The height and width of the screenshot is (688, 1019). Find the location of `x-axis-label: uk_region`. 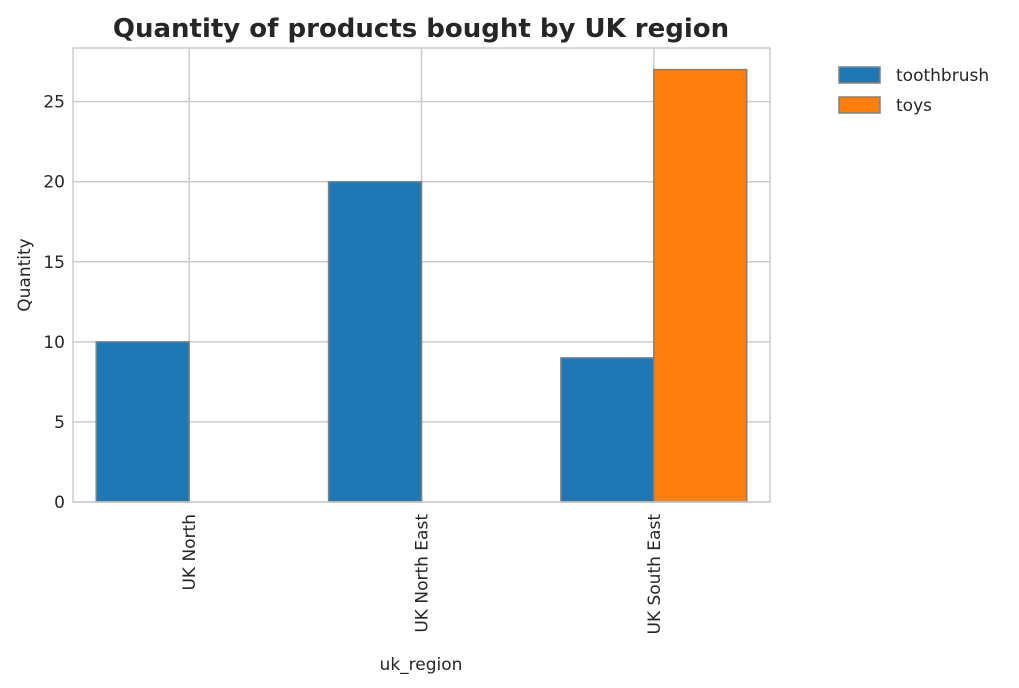

x-axis-label: uk_region is located at coordinates (421, 665).